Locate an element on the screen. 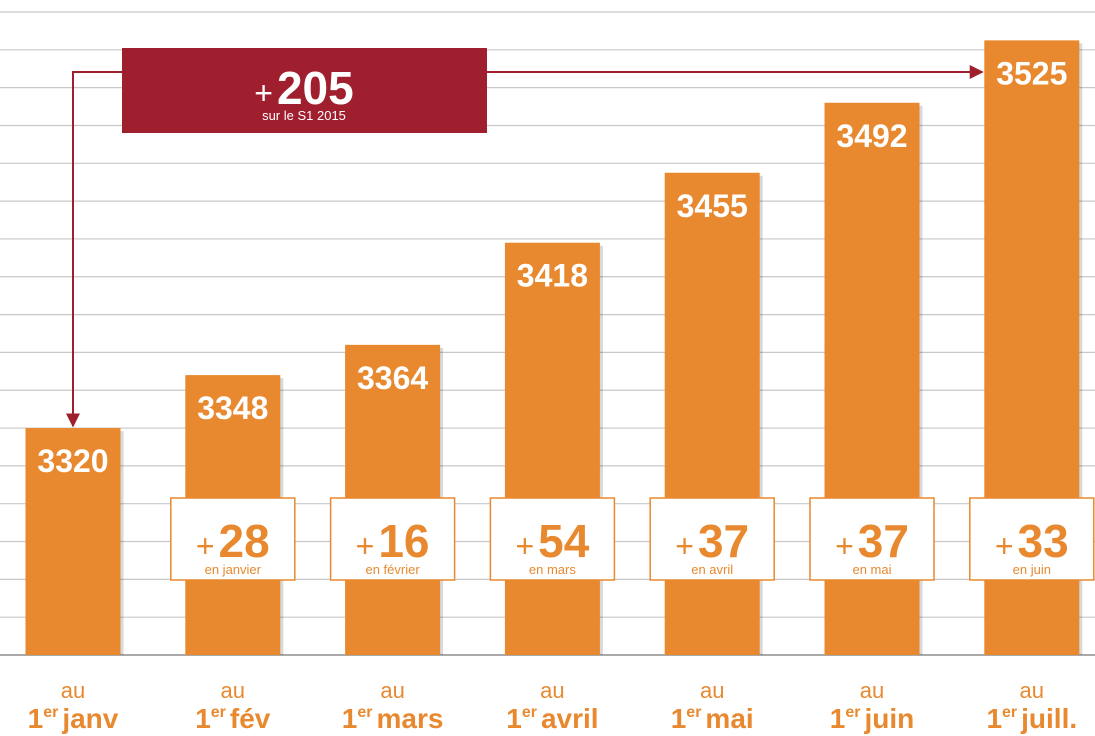 This screenshot has height=736, width=1095. change-sub-label: en mars is located at coordinates (552, 569).